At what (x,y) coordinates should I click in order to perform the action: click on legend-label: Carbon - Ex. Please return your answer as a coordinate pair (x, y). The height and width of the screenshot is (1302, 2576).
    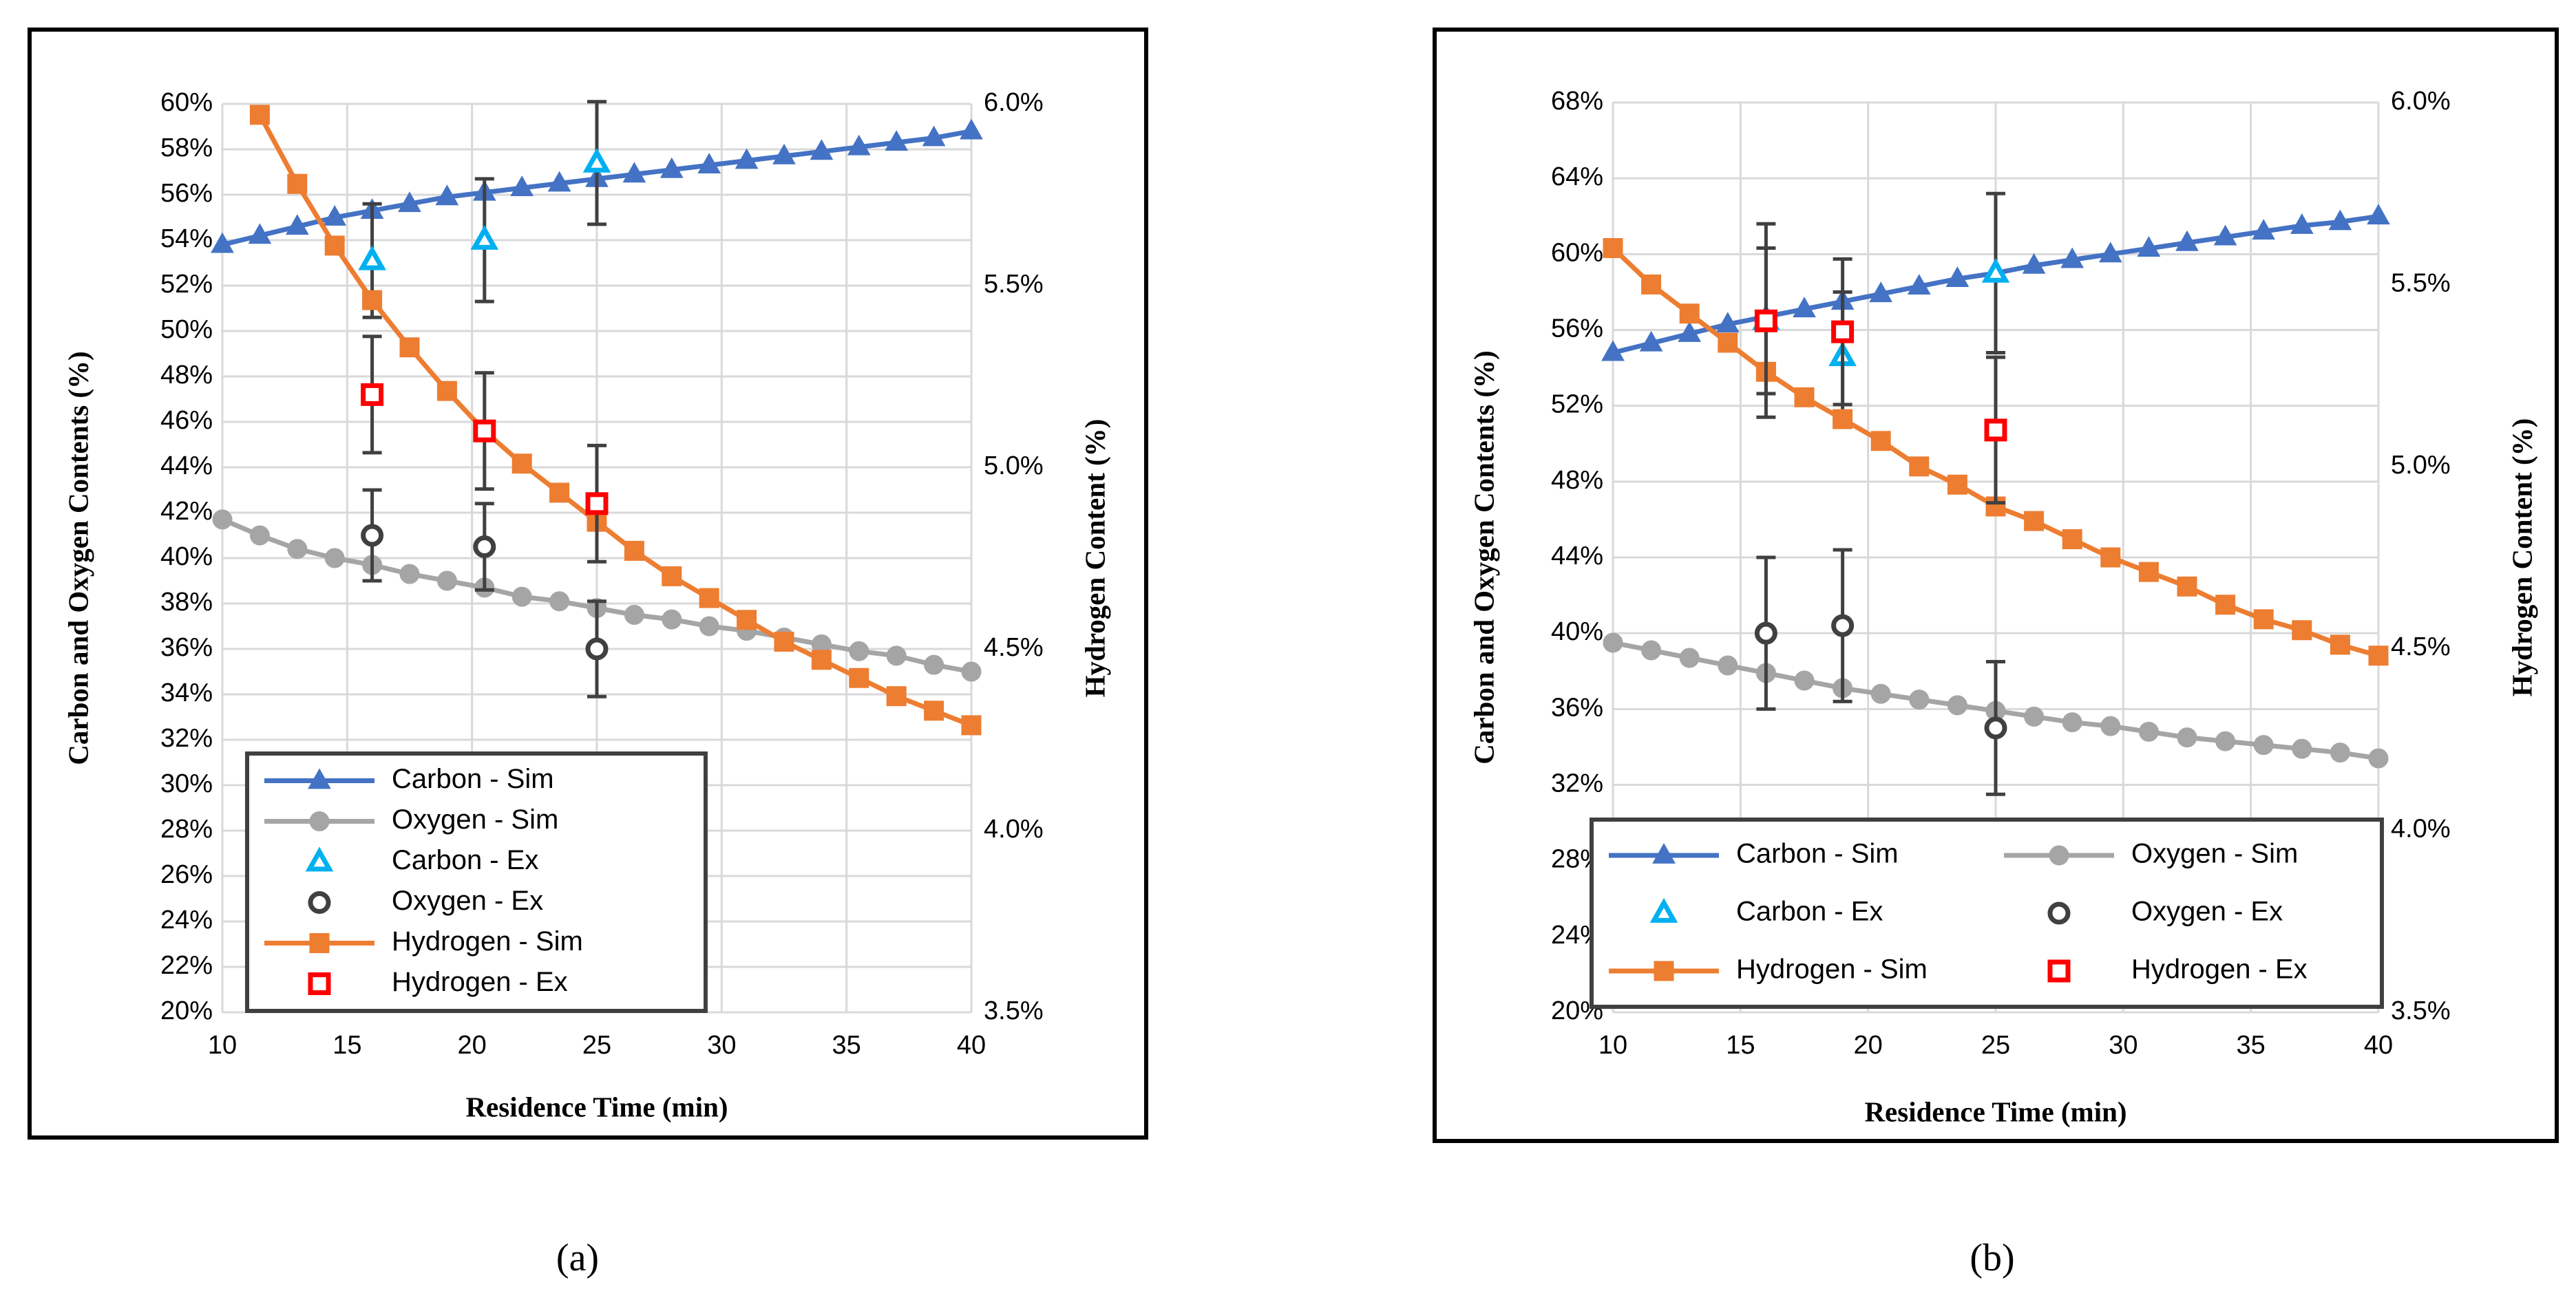
    Looking at the image, I should click on (1810, 912).